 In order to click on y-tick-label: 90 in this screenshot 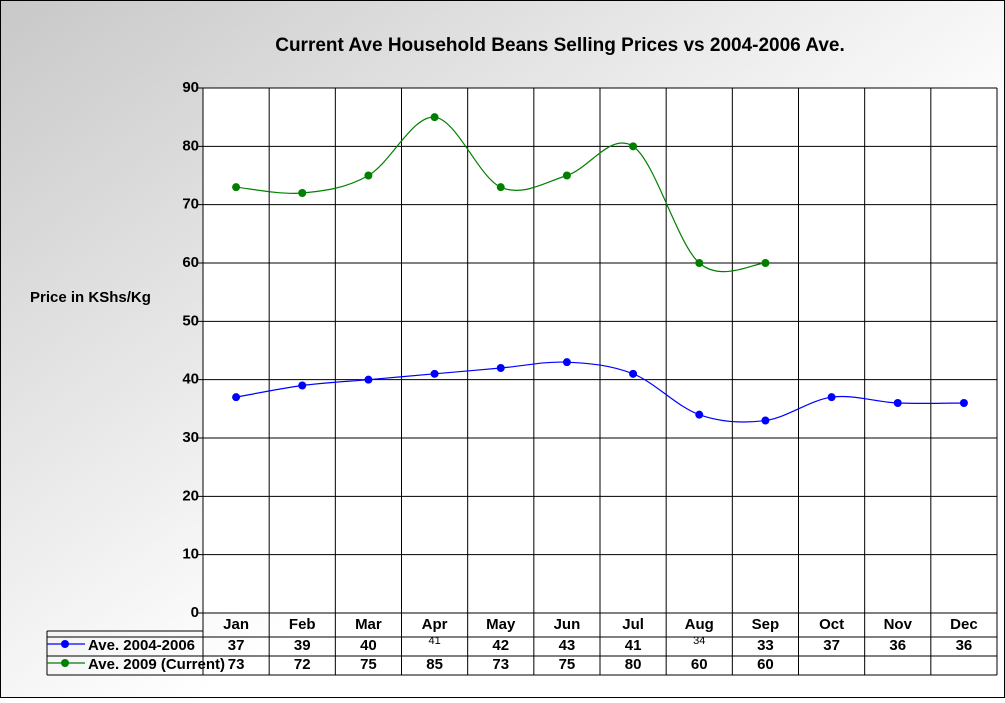, I will do `click(190, 87)`.